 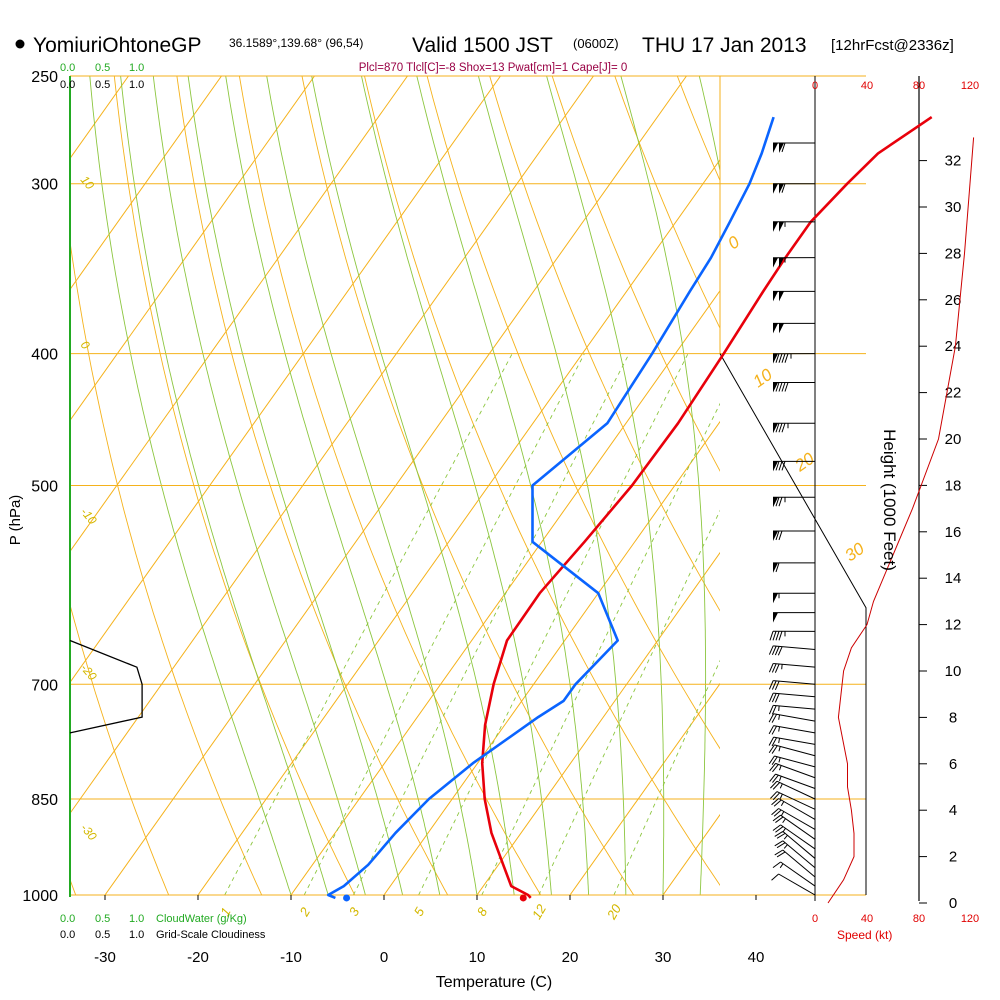 What do you see at coordinates (136, 935) in the screenshot?
I see `cloudiness-tick-bottom-2: 1.0` at bounding box center [136, 935].